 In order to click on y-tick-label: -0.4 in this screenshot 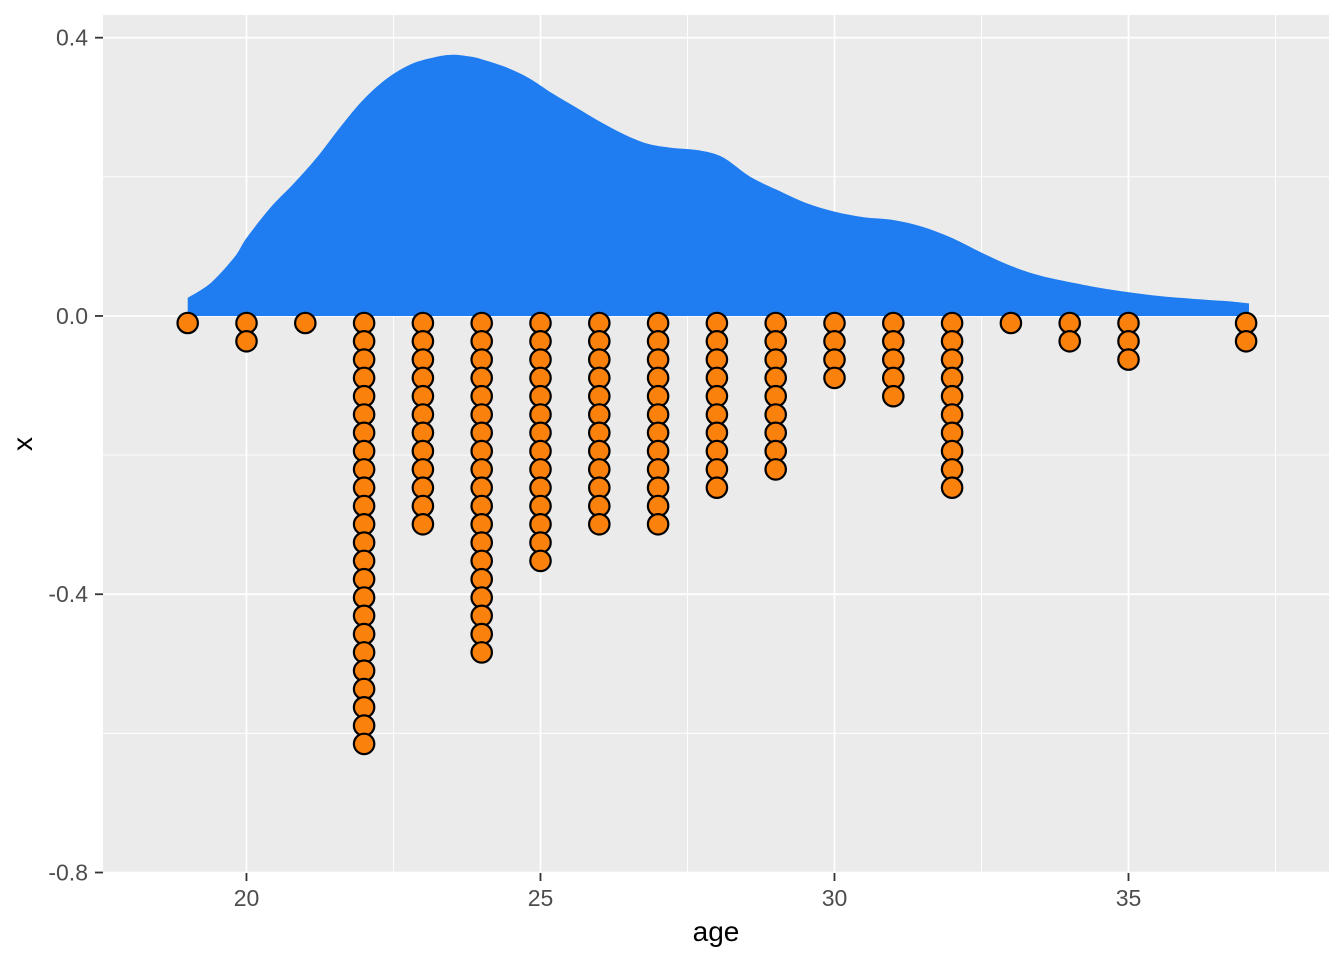, I will do `click(68, 594)`.